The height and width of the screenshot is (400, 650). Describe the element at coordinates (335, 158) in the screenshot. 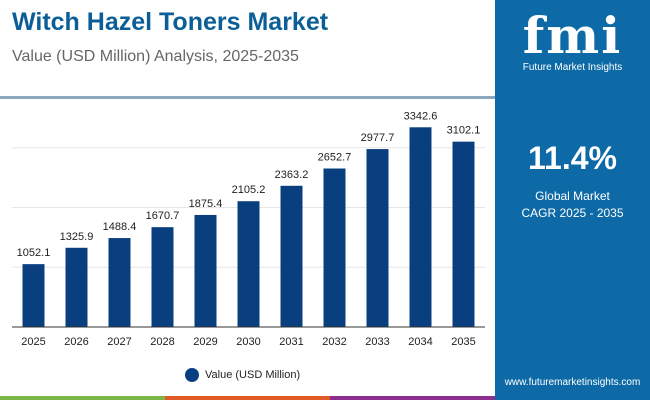

I see `bar-value-label: 2652.7` at that location.